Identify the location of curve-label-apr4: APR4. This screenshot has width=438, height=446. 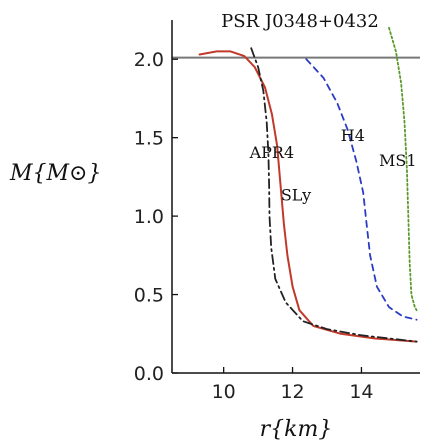
(272, 152).